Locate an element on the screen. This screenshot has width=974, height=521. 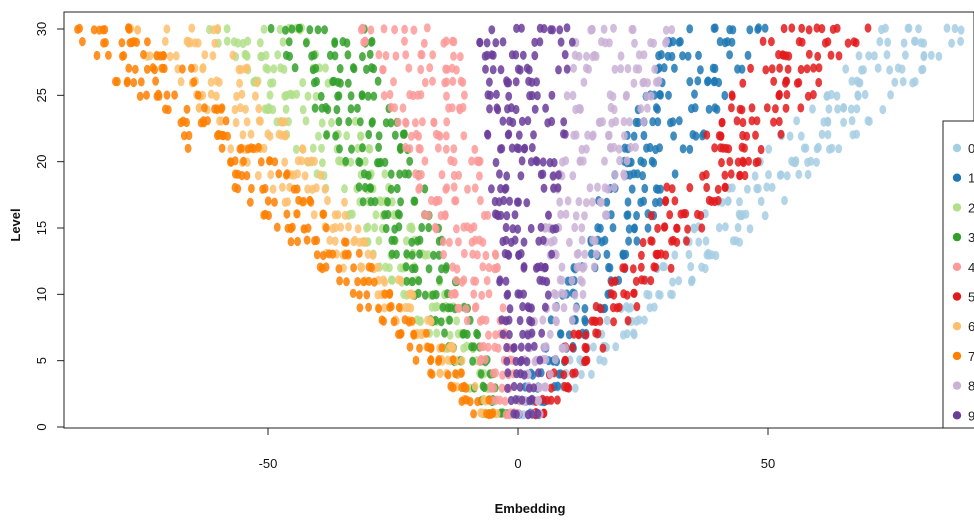
y-tick-label: 5 is located at coordinates (41, 360).